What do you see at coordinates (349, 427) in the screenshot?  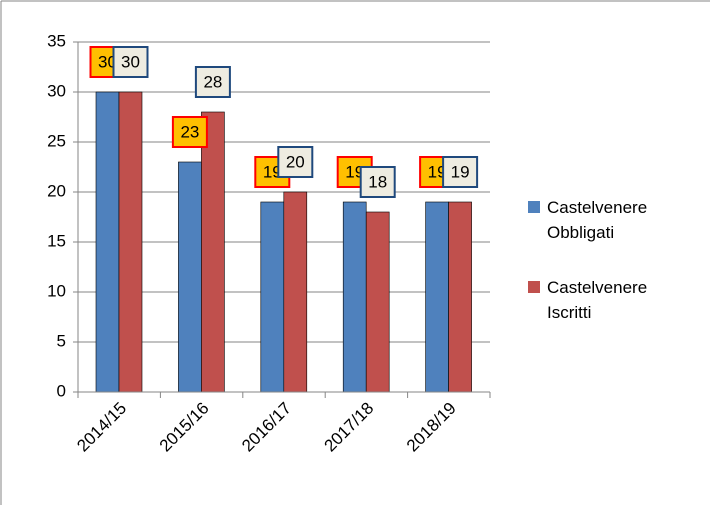 I see `x-tick-label: 2017/18` at bounding box center [349, 427].